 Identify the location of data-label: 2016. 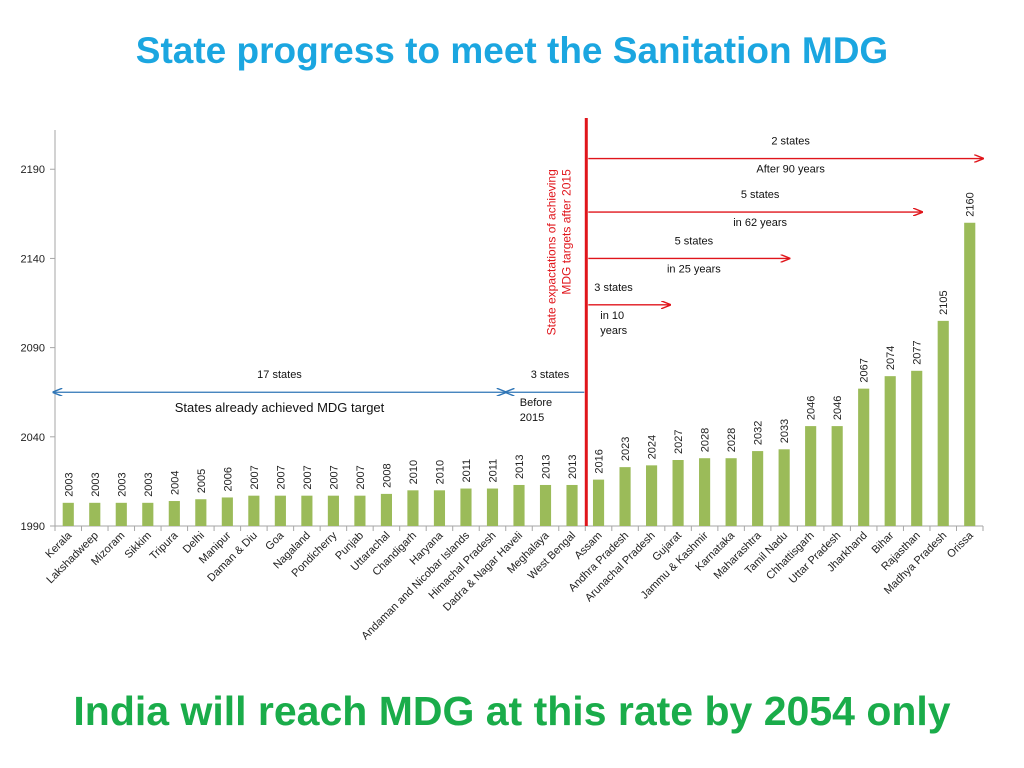
(600, 461).